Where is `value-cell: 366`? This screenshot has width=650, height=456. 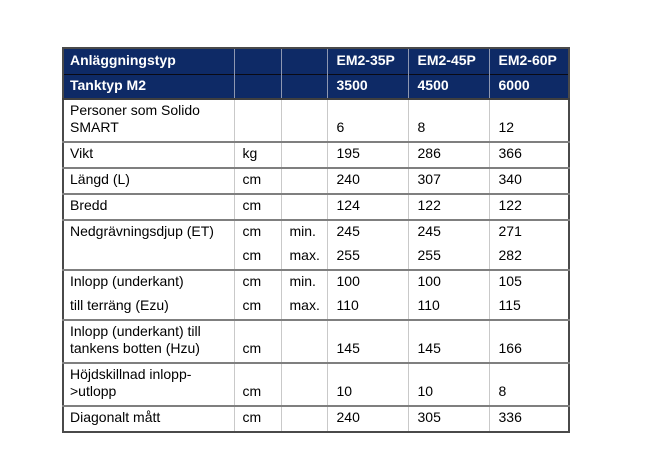 value-cell: 366 is located at coordinates (528, 154).